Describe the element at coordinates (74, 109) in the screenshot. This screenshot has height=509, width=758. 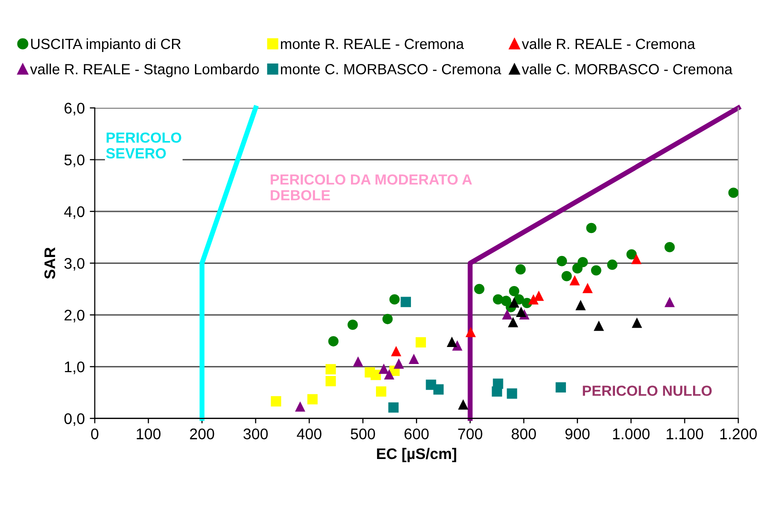
I see `y-tick-label: 6,0` at that location.